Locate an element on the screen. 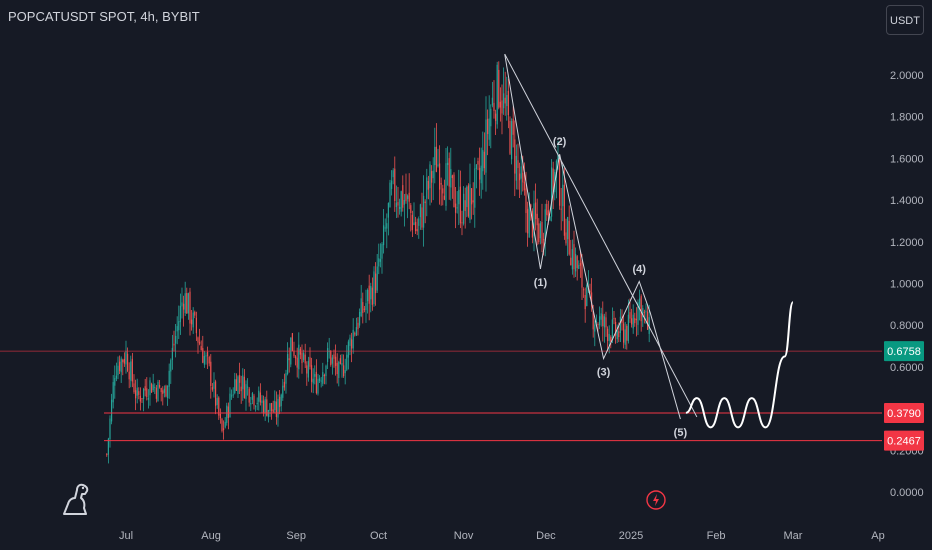 The height and width of the screenshot is (550, 932). y-tick-label: 2.0000 is located at coordinates (907, 76).